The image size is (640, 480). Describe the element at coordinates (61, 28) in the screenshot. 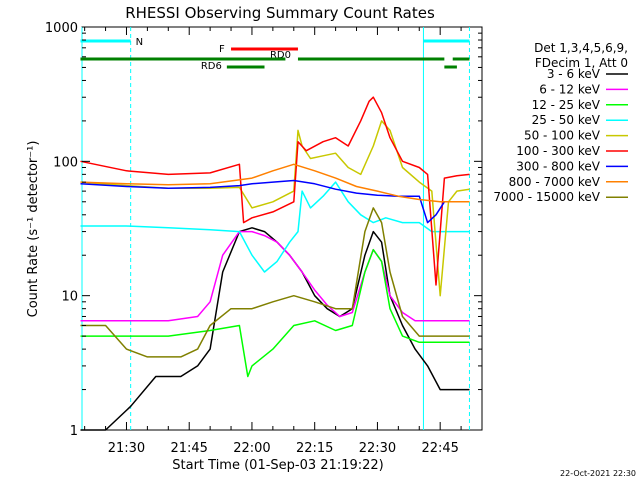

I see `y-tick-label: 1000` at that location.